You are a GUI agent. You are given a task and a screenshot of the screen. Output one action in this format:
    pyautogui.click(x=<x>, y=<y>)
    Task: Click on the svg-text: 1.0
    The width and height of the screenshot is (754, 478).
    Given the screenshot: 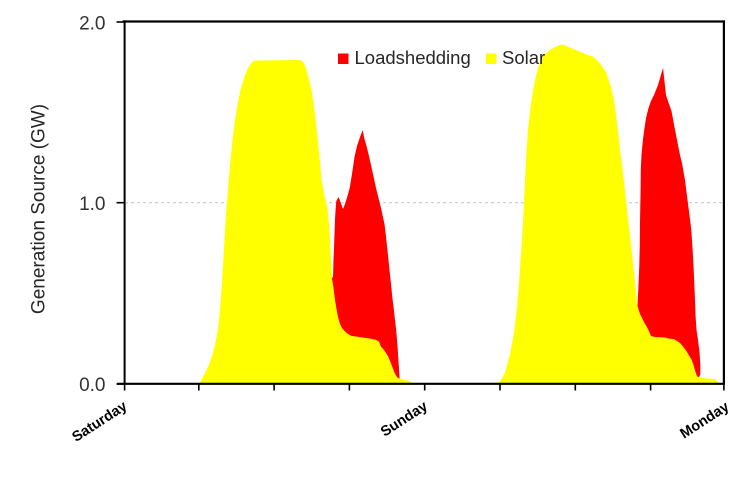 What is the action you would take?
    pyautogui.click(x=92, y=204)
    